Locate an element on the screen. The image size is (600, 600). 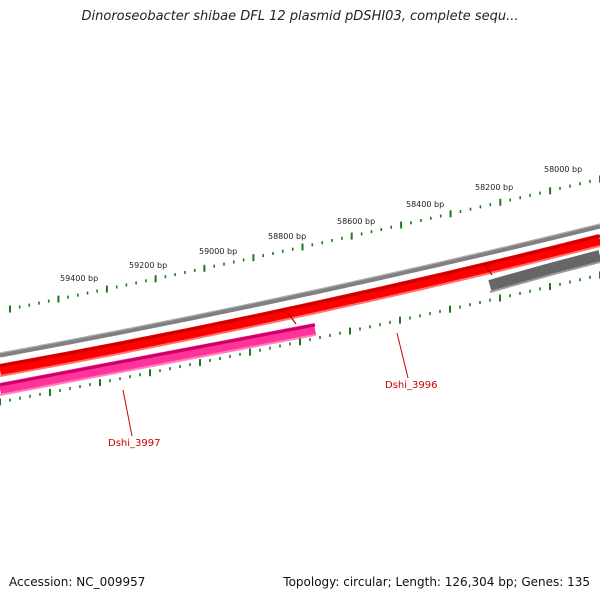
reverse-feature-arc-highlight is located at coordinates (158, 365).